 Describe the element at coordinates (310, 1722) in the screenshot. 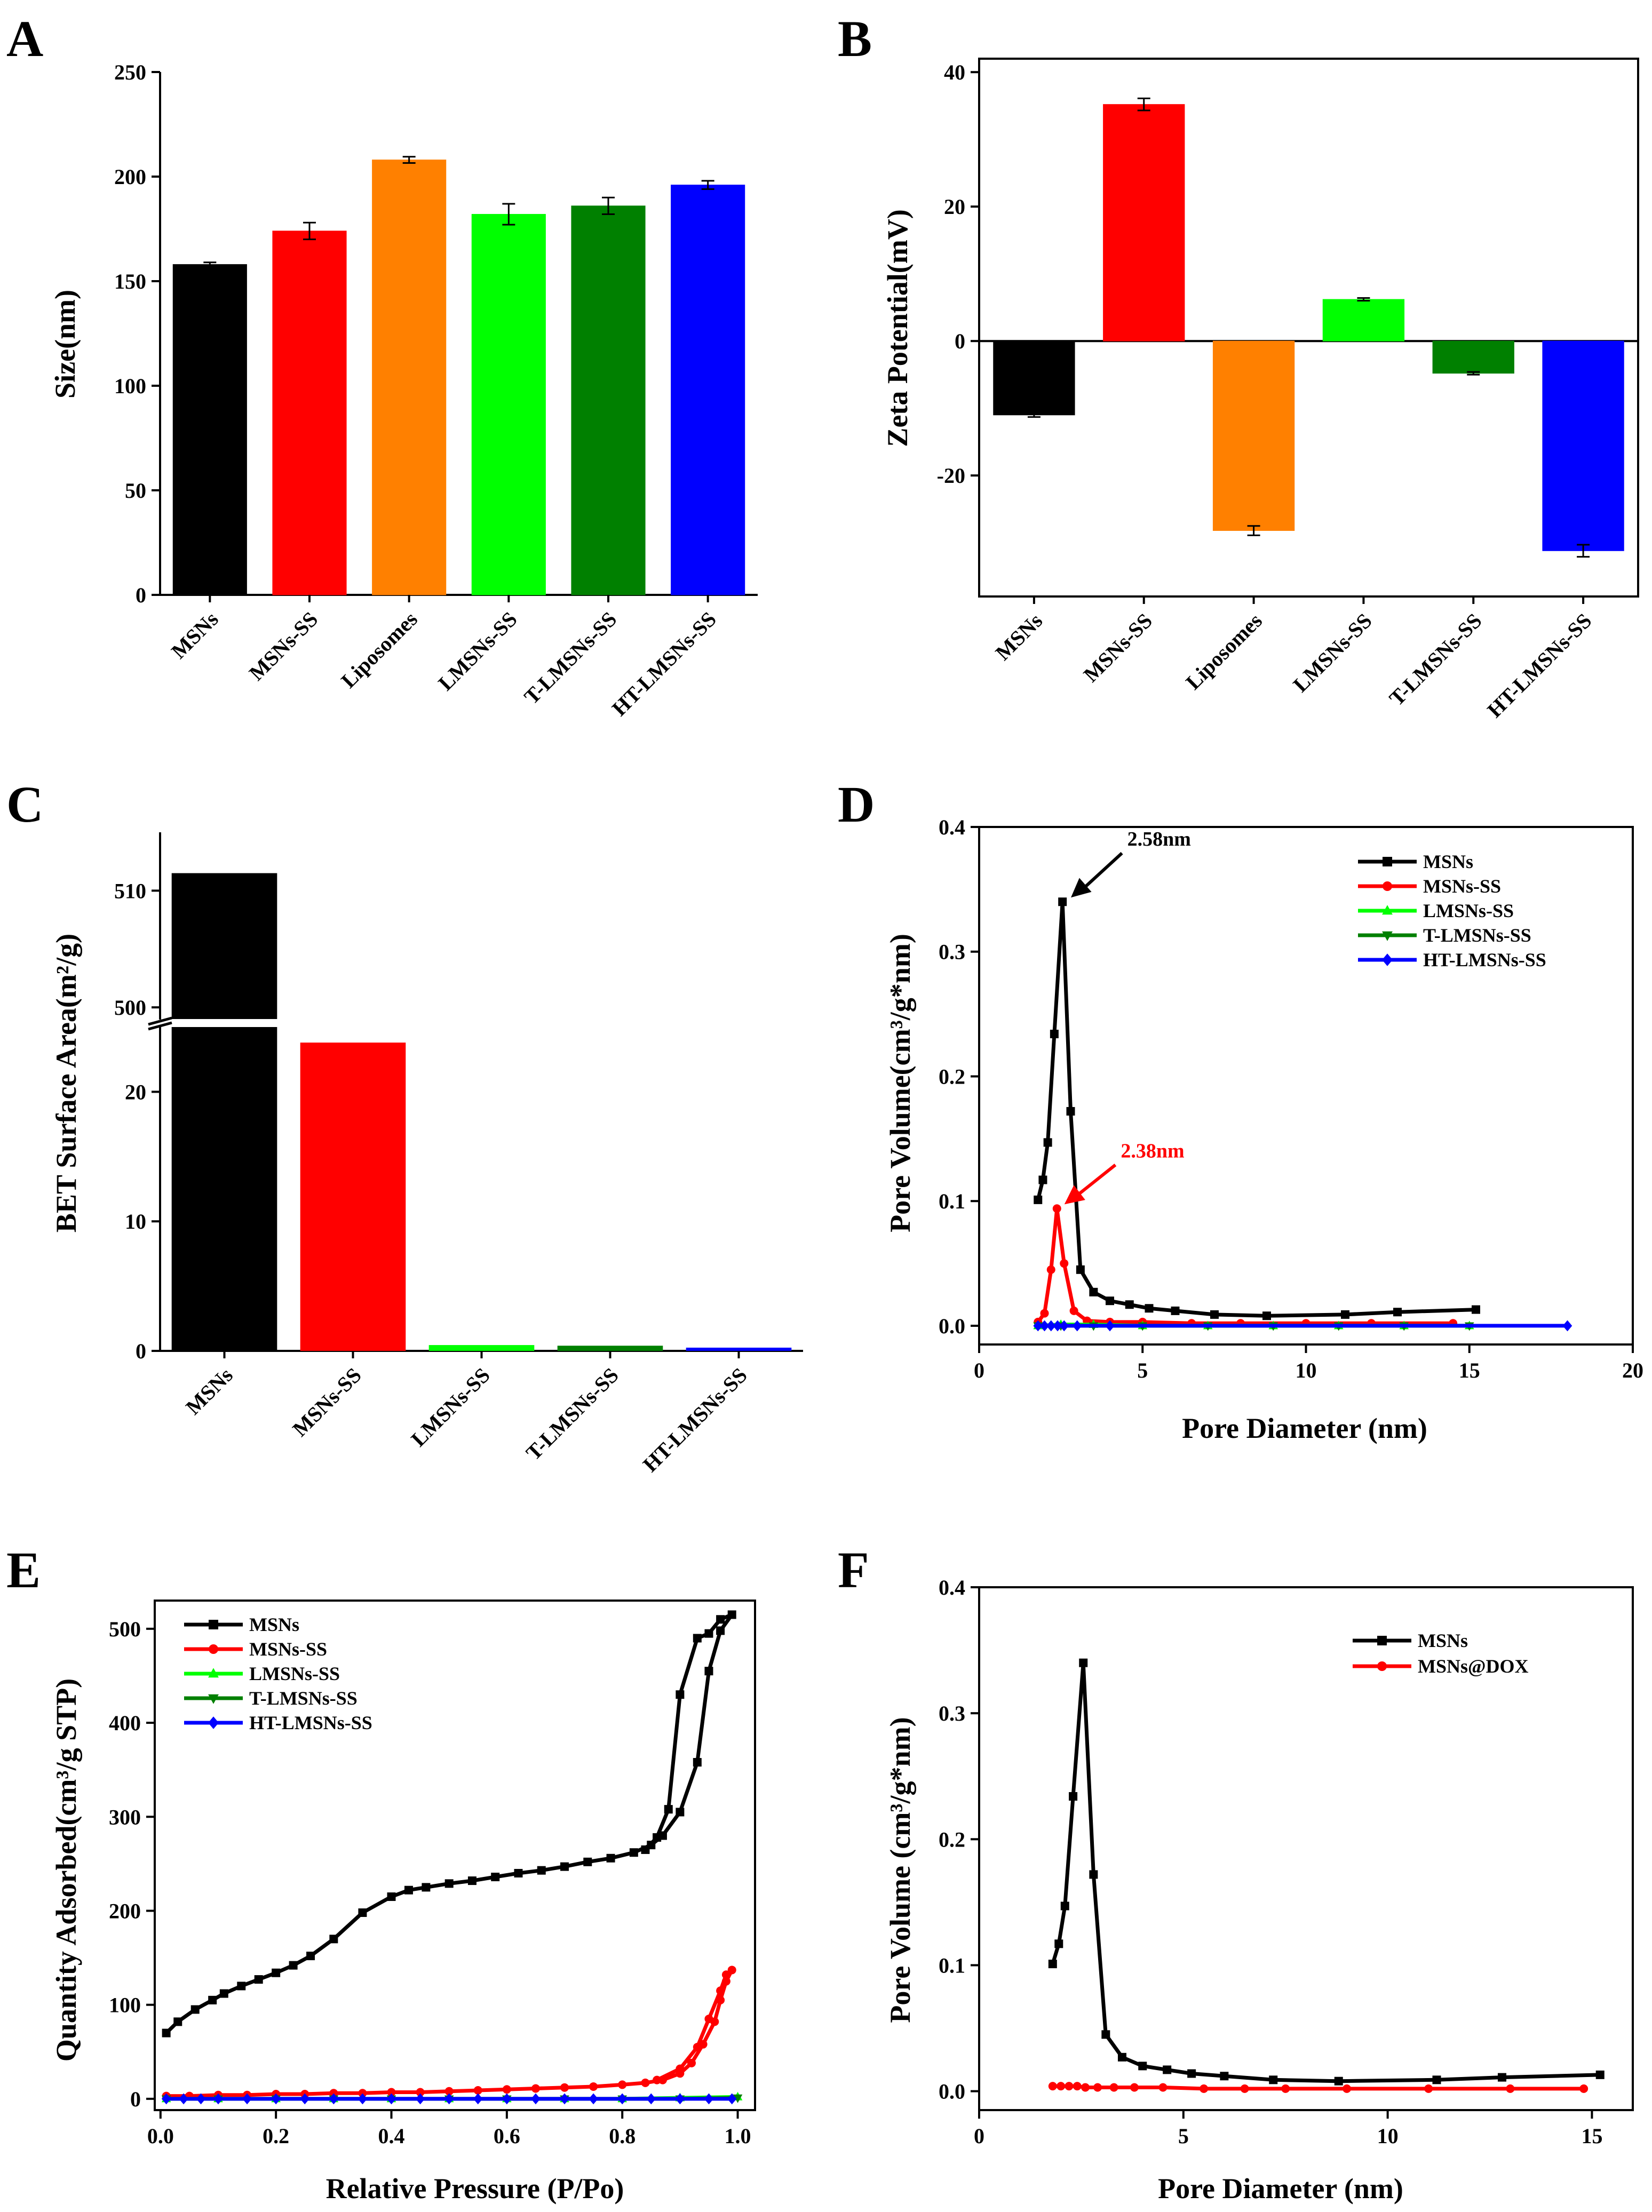

I see `legend-label: HT-LMSNs-SS` at that location.